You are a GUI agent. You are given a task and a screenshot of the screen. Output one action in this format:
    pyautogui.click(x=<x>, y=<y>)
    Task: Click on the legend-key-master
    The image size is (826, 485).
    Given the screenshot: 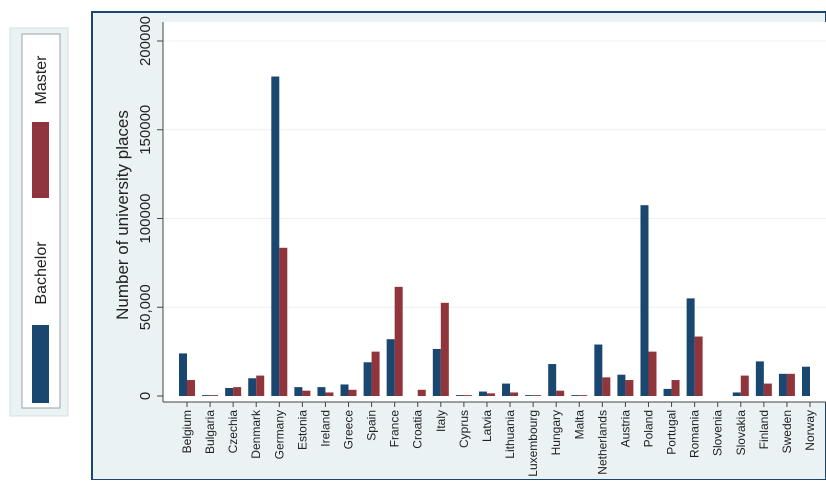 What is the action you would take?
    pyautogui.click(x=40, y=160)
    